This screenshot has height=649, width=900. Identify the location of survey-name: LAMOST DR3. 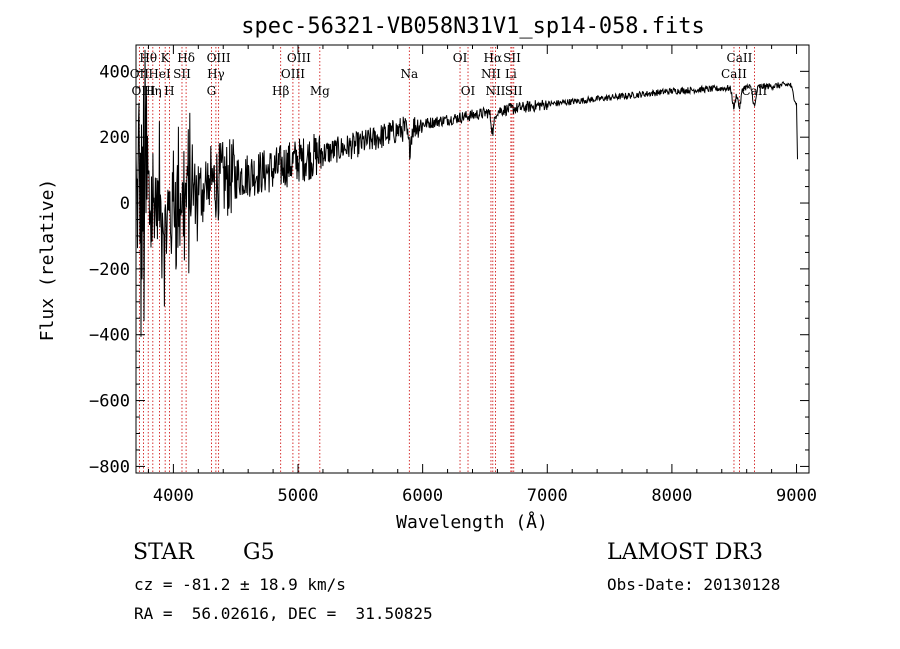
(685, 552).